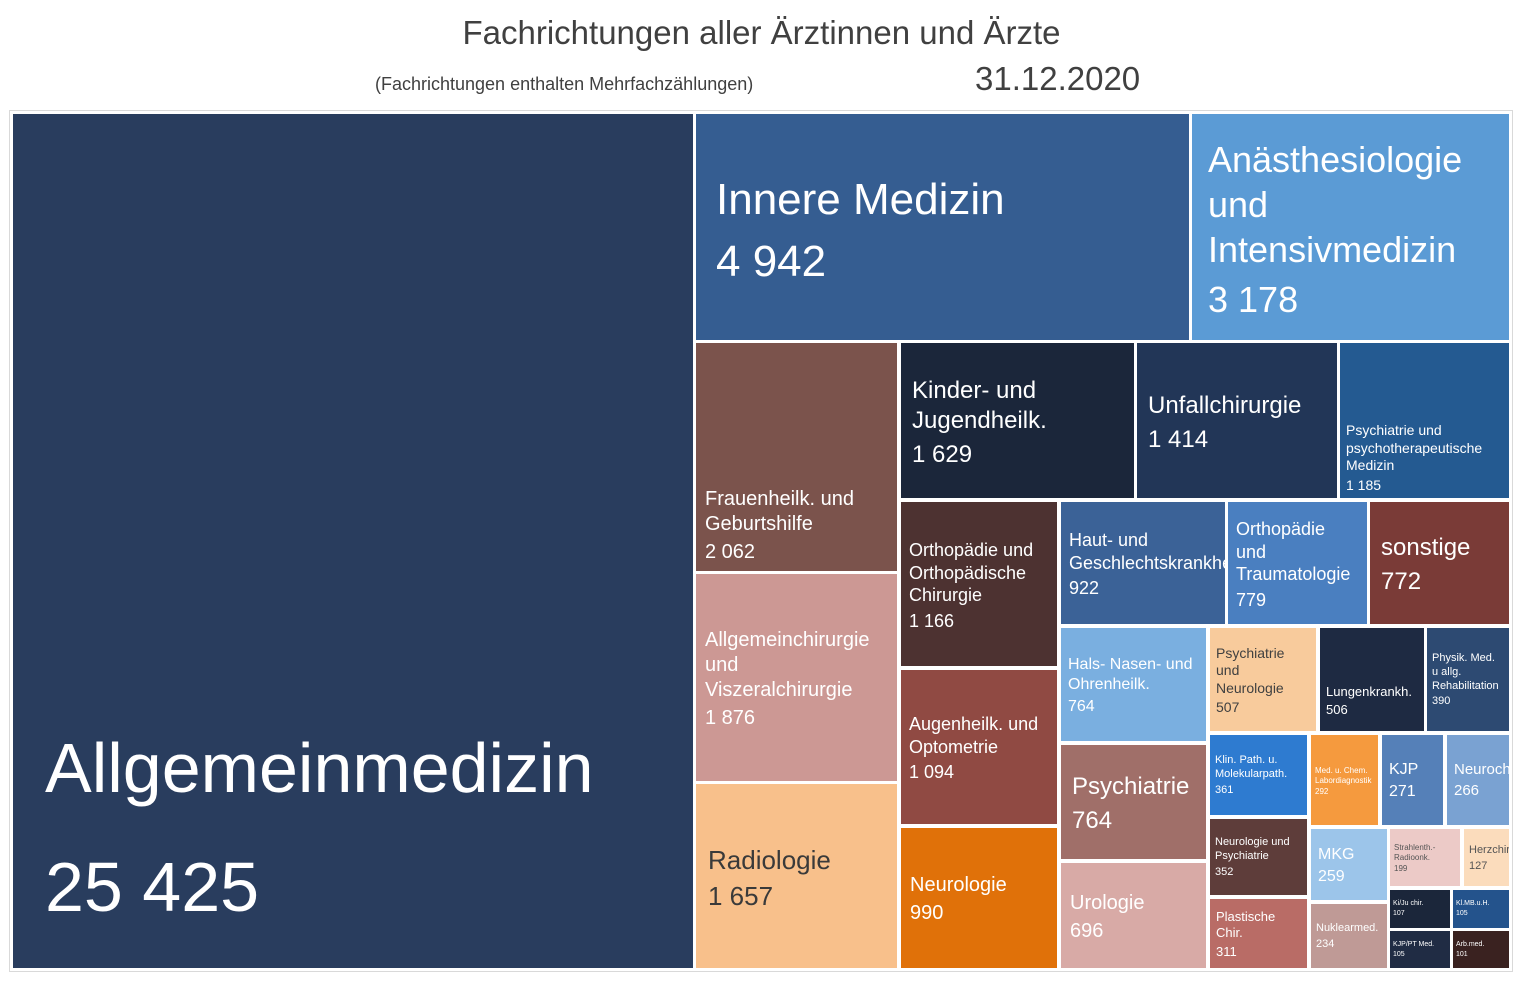 This screenshot has height=982, width=1523. Describe the element at coordinates (1058, 78) in the screenshot. I see `chart-date: 31.12.2020` at that location.